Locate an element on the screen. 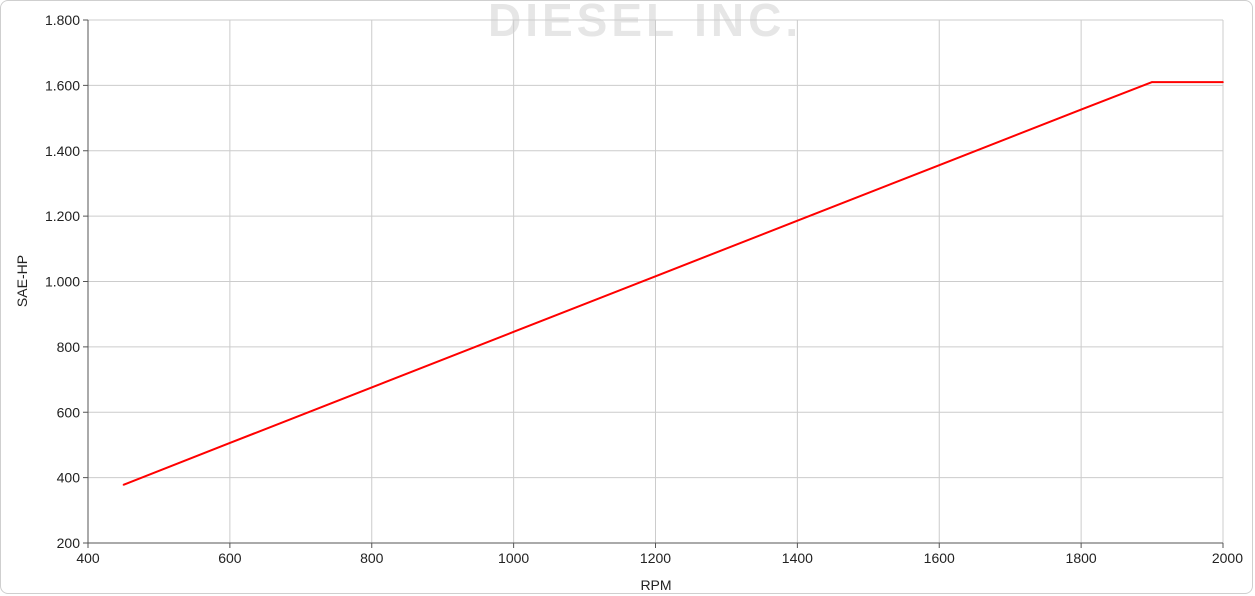 This screenshot has height=596, width=1255. x-tick-label: 400 is located at coordinates (88, 558).